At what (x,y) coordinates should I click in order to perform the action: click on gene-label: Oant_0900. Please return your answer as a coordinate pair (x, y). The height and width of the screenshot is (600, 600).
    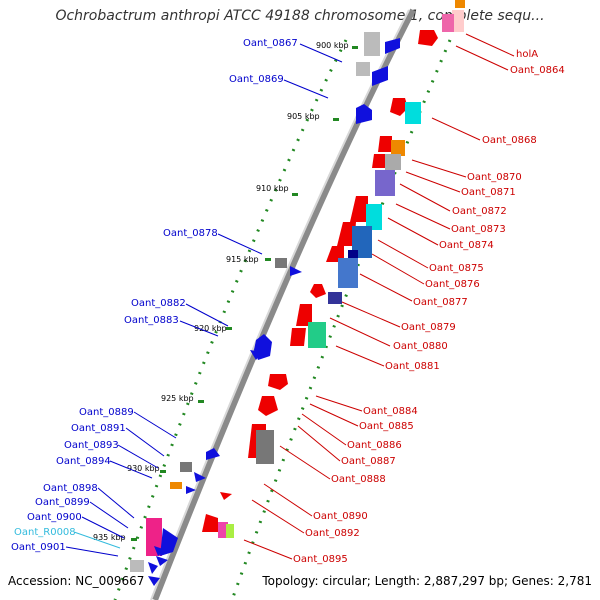
    Looking at the image, I should click on (54, 517).